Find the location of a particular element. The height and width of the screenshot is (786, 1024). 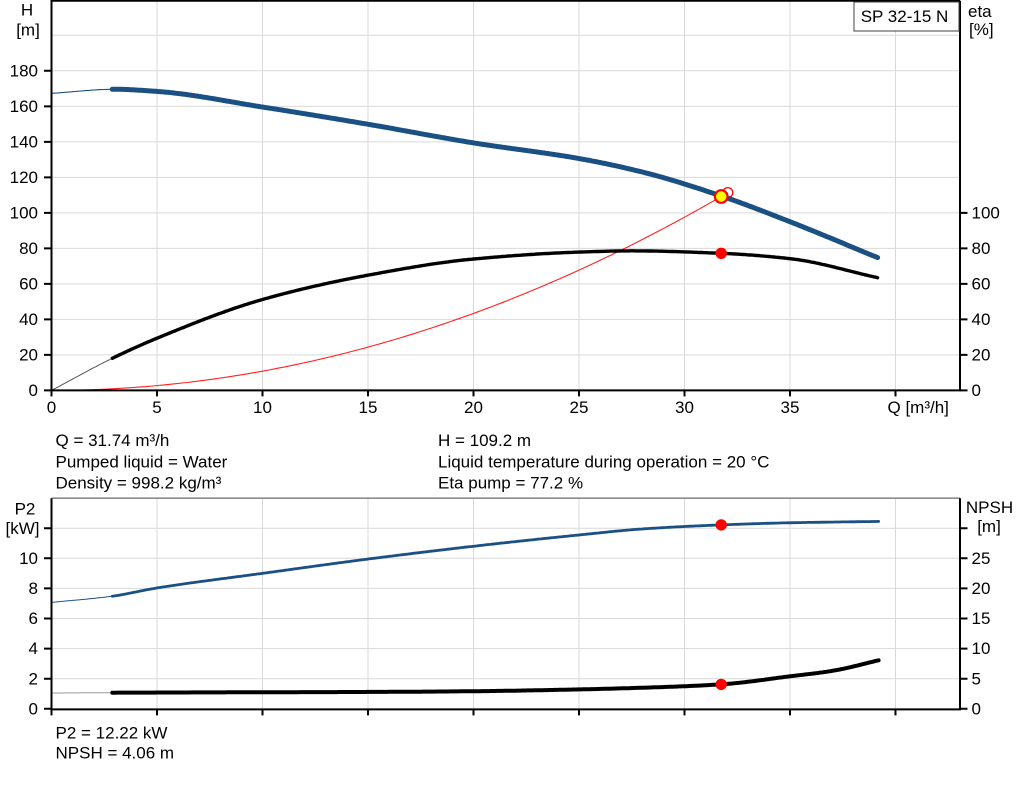

svg-text: 30 is located at coordinates (684, 407).